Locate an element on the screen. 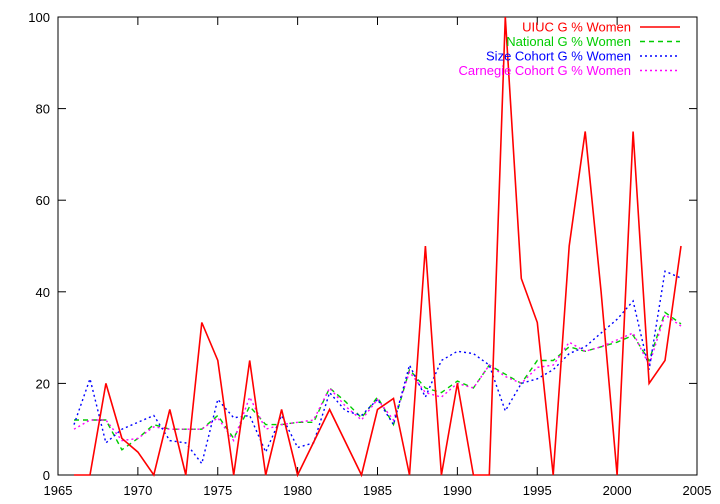  y-tick-label: 100 is located at coordinates (39, 17).